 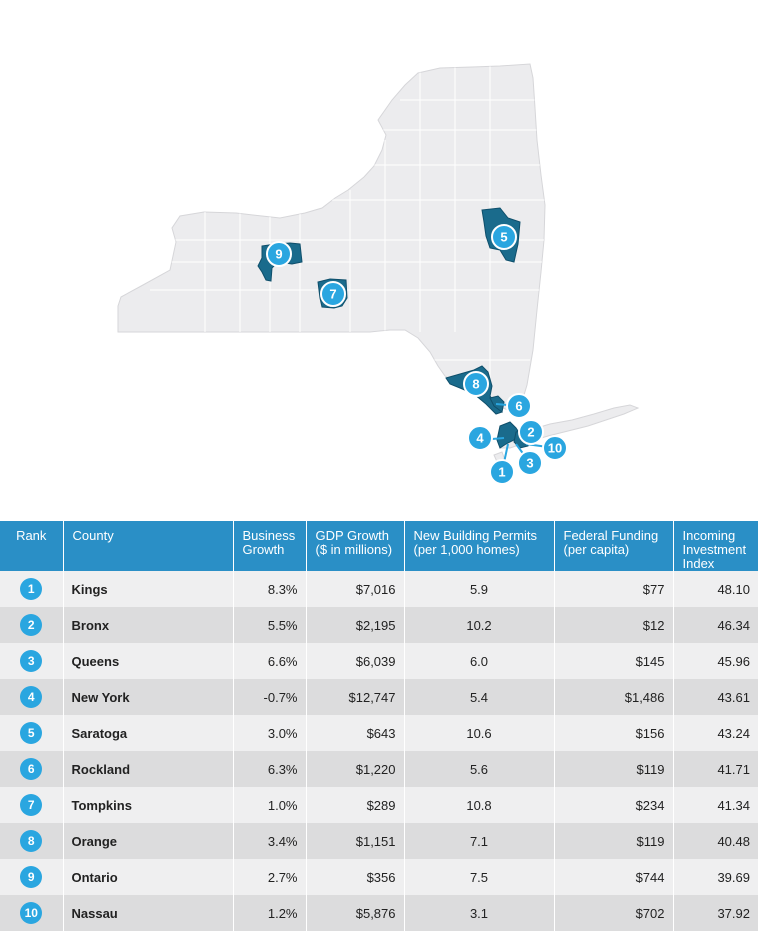 I want to click on header-building-permits-line: (per 1,000 homes), so click(x=466, y=549).